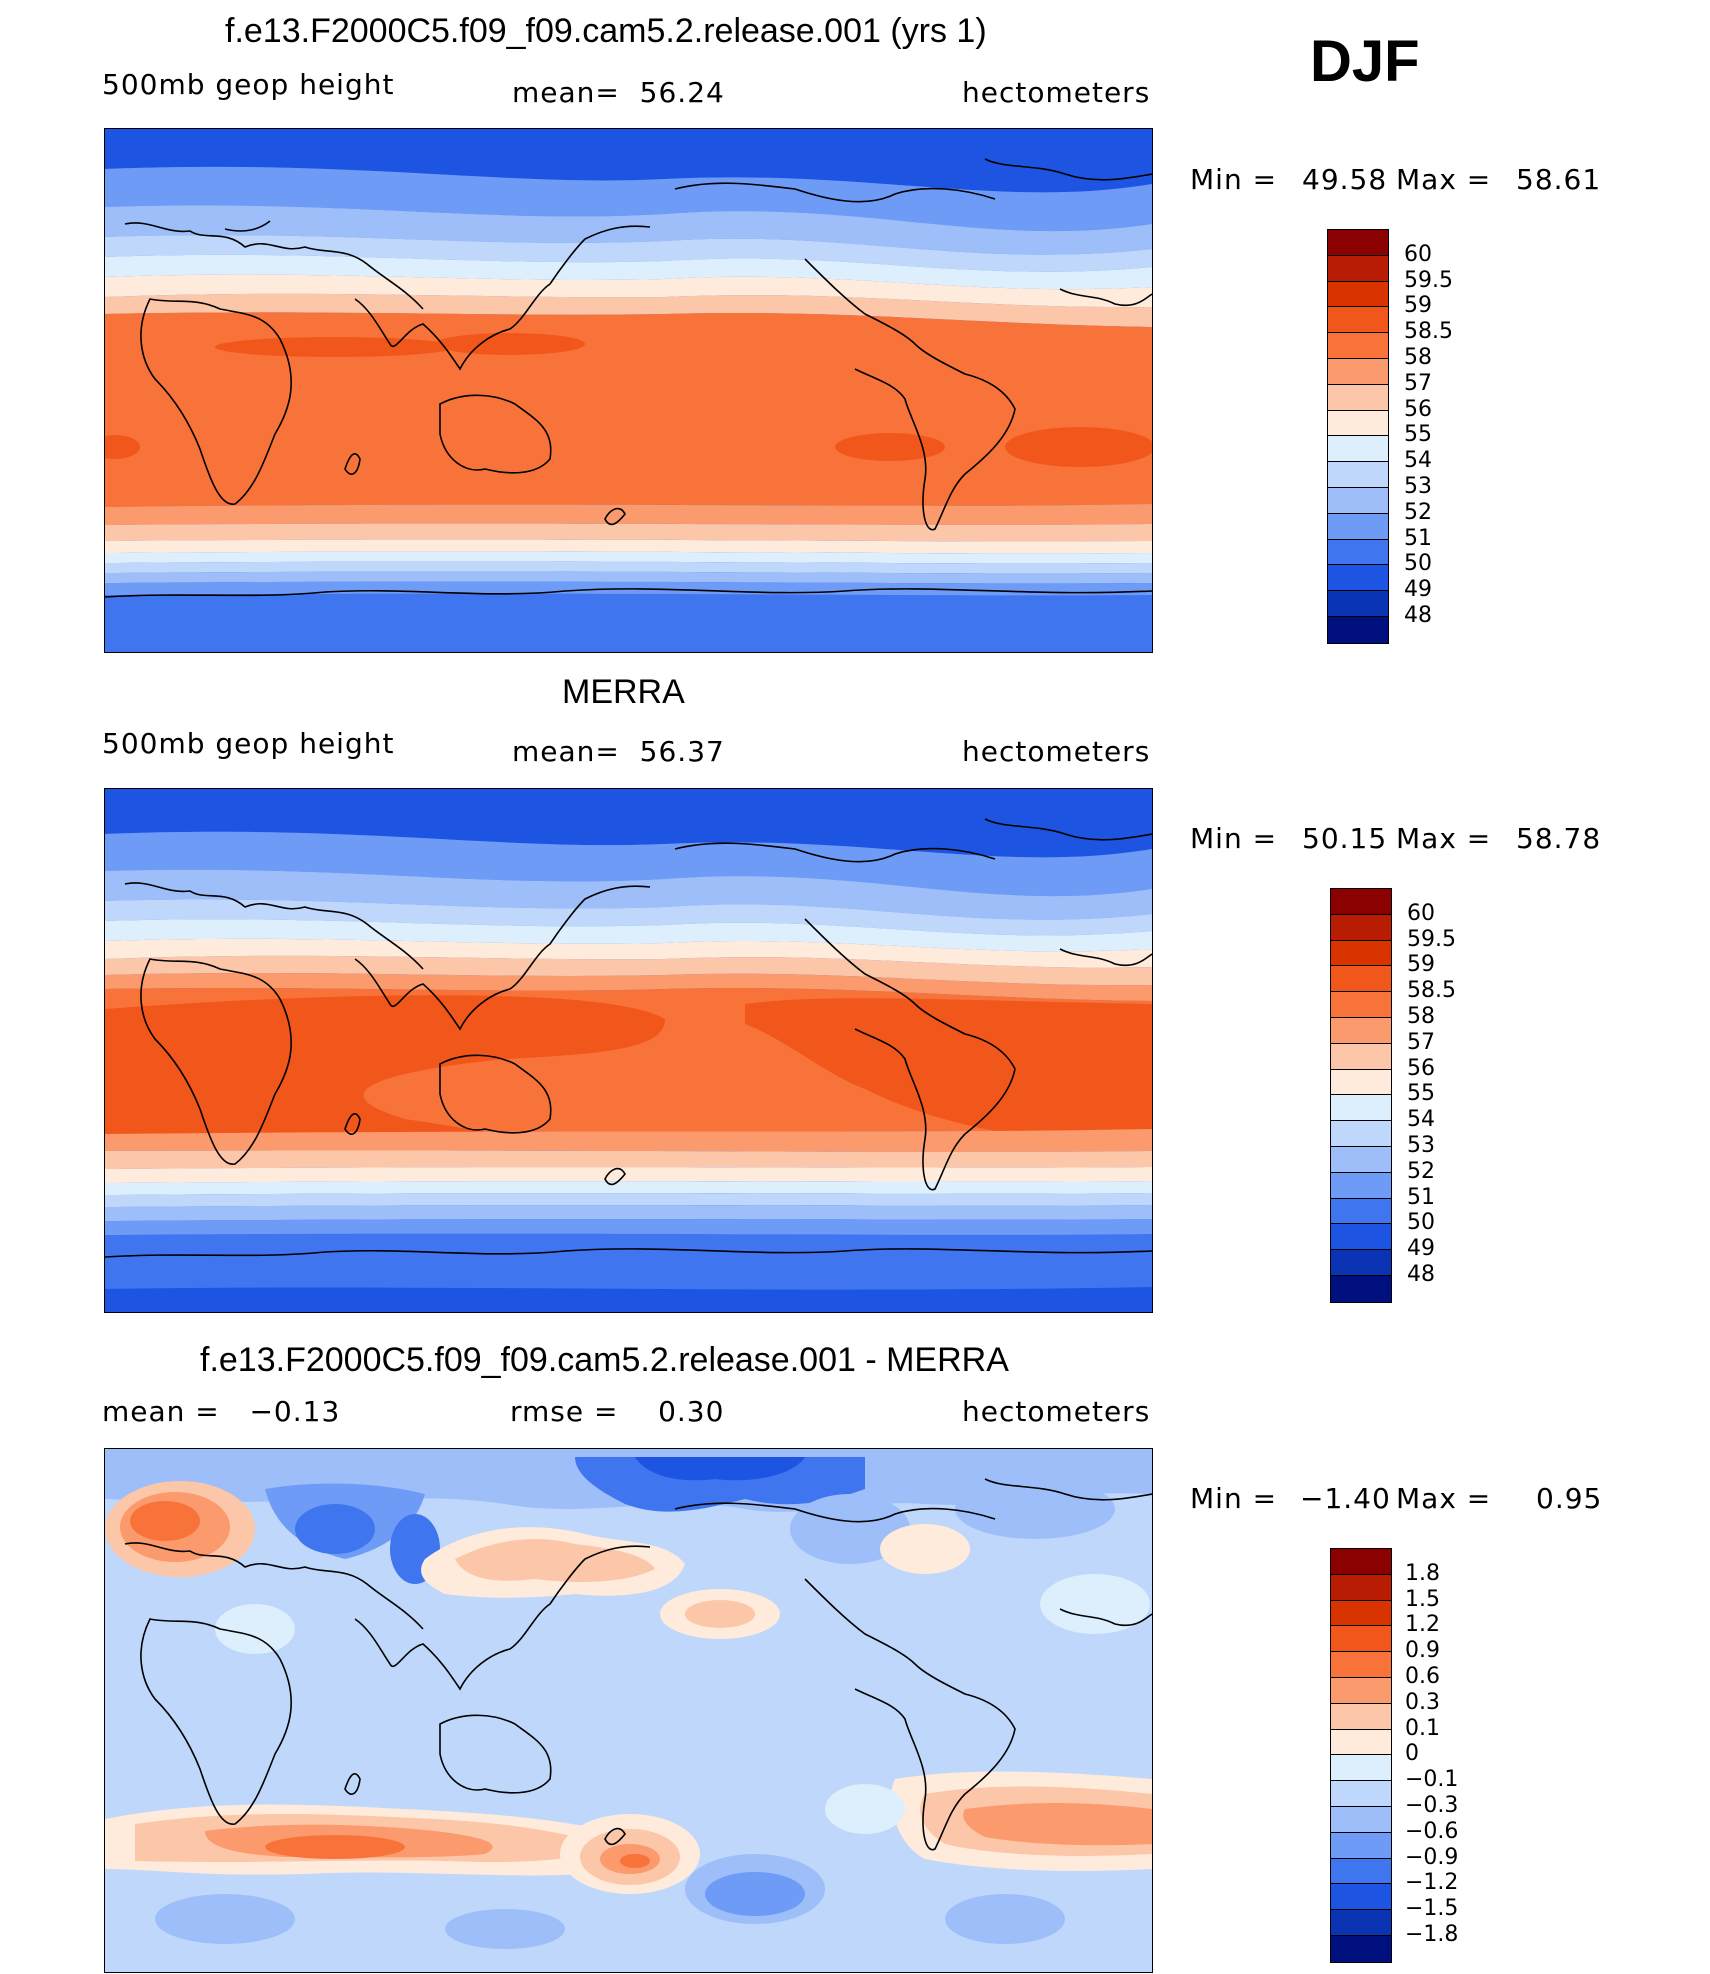  Describe the element at coordinates (1345, 179) in the screenshot. I see `panel-1-min-value: 49.58` at that location.